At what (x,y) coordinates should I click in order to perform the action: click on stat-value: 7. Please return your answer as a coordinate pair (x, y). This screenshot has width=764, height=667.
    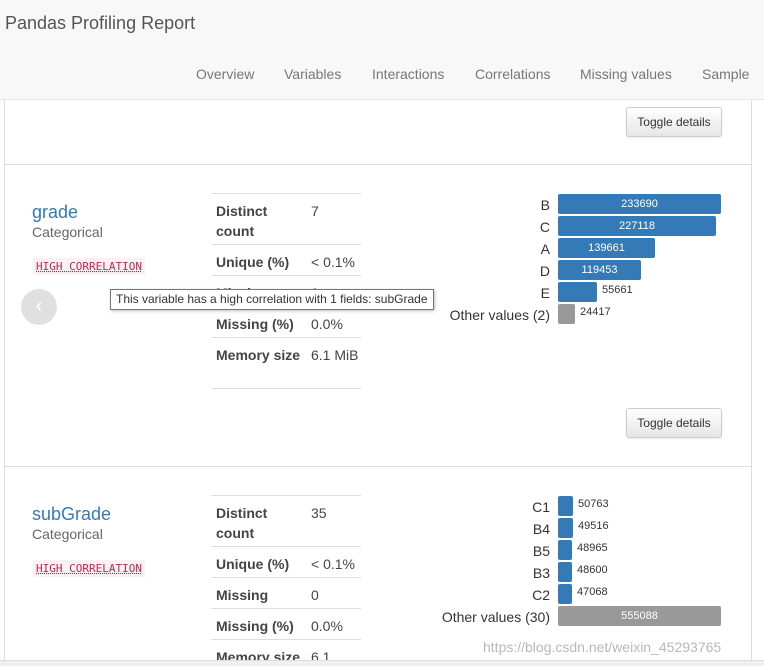
    Looking at the image, I should click on (315, 211).